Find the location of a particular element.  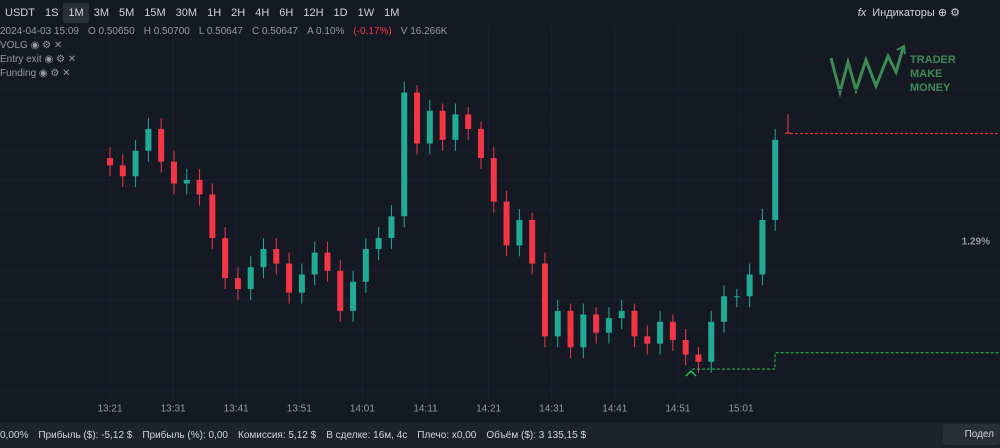

close: C 0.50647 is located at coordinates (275, 31).